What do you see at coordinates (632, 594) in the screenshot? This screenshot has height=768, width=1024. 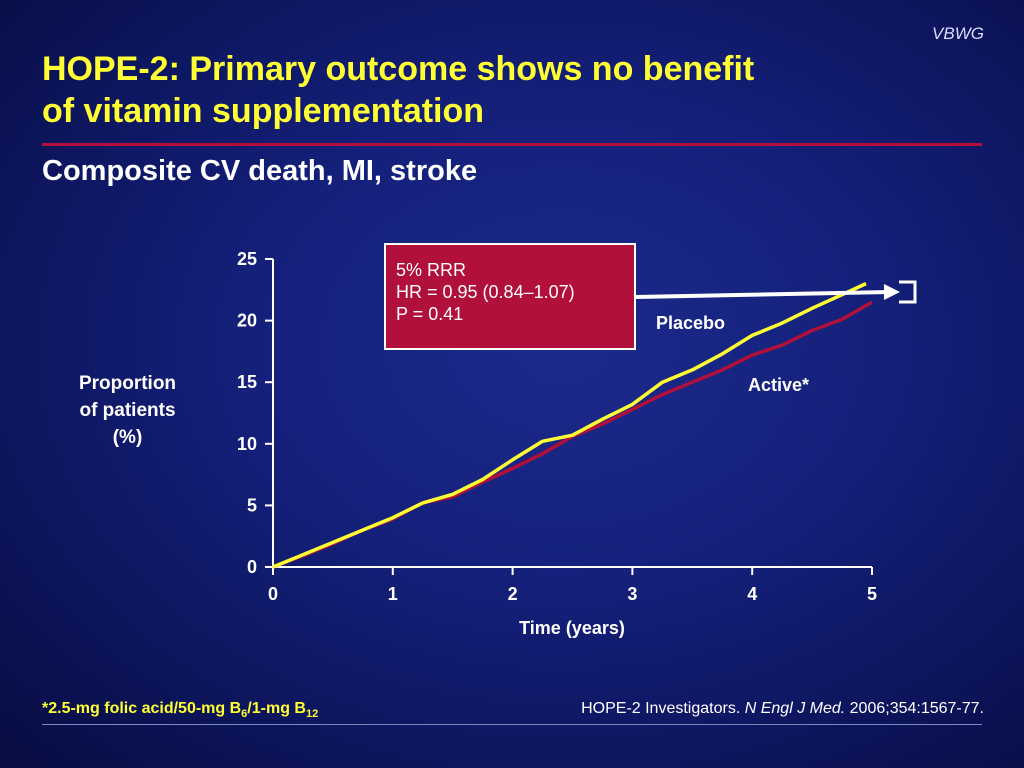 I see `x-tick-label: 3` at bounding box center [632, 594].